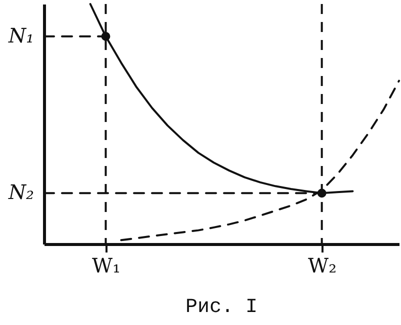 The width and height of the screenshot is (401, 325). What do you see at coordinates (20, 192) in the screenshot?
I see `series-label: N₂` at bounding box center [20, 192].